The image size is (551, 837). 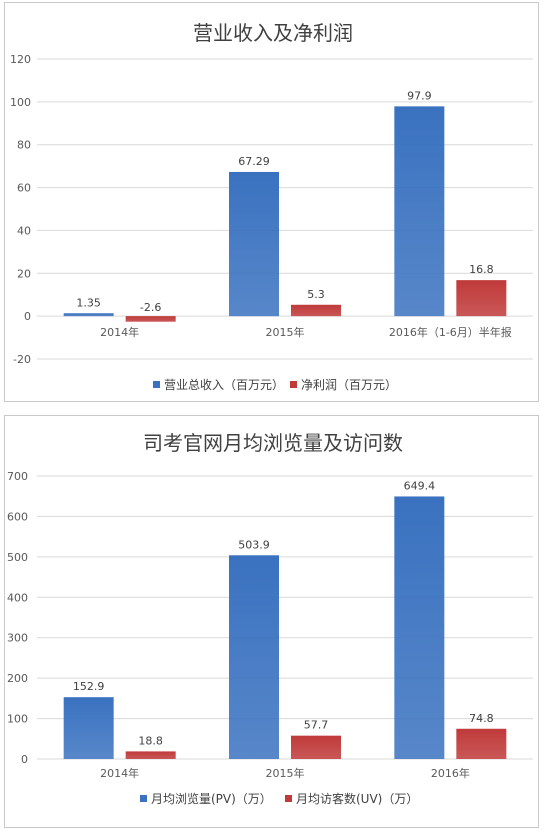 What do you see at coordinates (17, 597) in the screenshot?
I see `y-tick-label: 400` at bounding box center [17, 597].